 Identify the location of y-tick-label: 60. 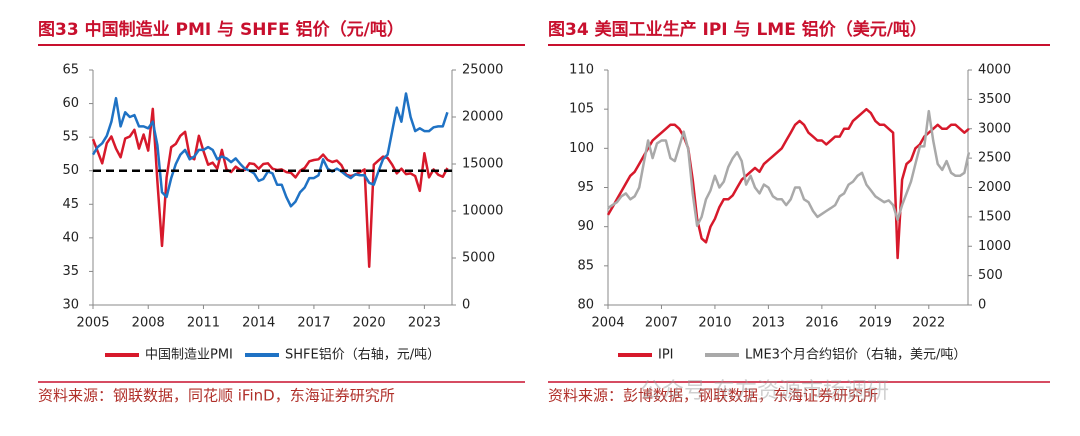
(70, 103).